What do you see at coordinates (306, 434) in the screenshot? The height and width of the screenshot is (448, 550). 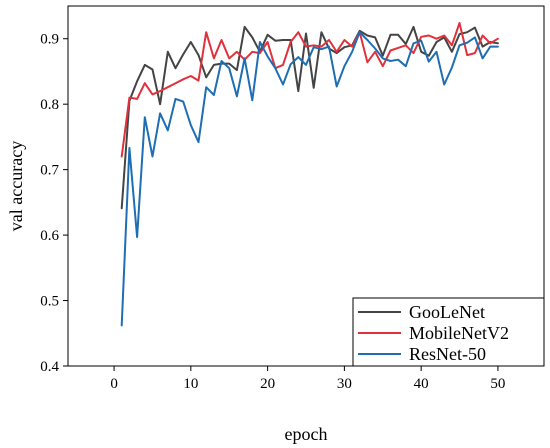 I see `x-axis-title: epoch` at bounding box center [306, 434].